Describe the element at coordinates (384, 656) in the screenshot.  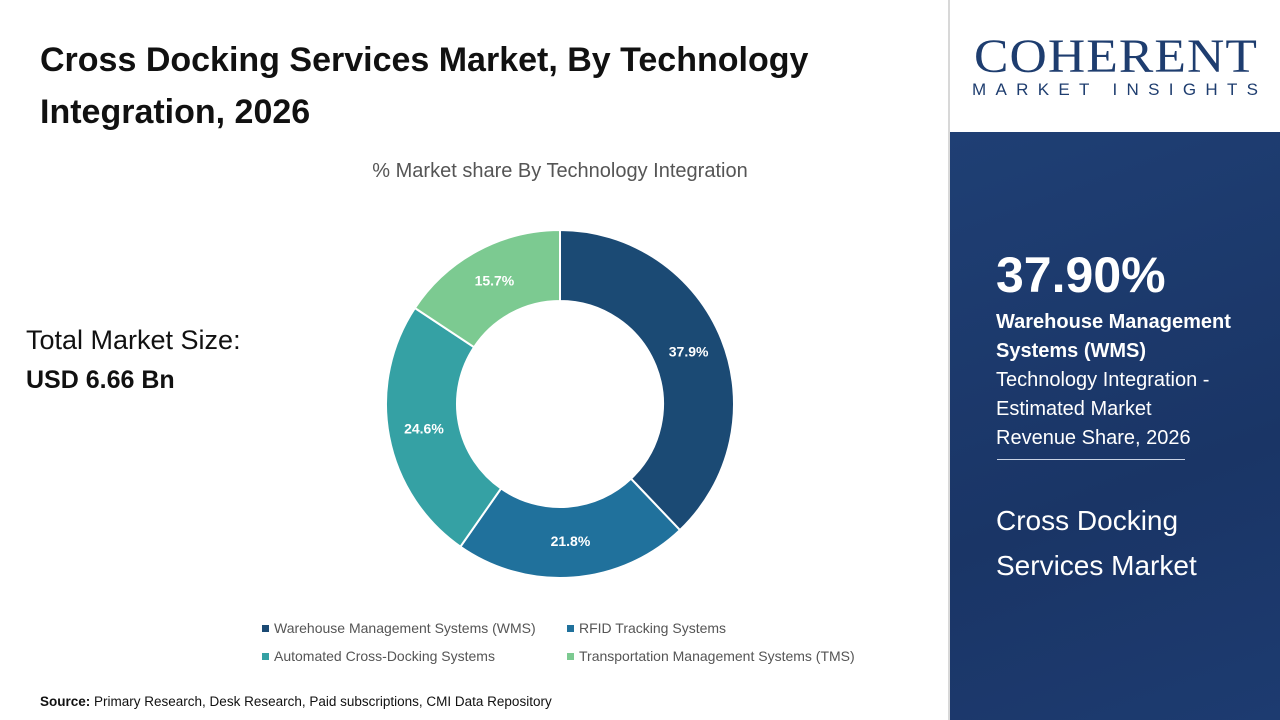
I see `legend-label: Automated Cross-Docking Systems` at that location.